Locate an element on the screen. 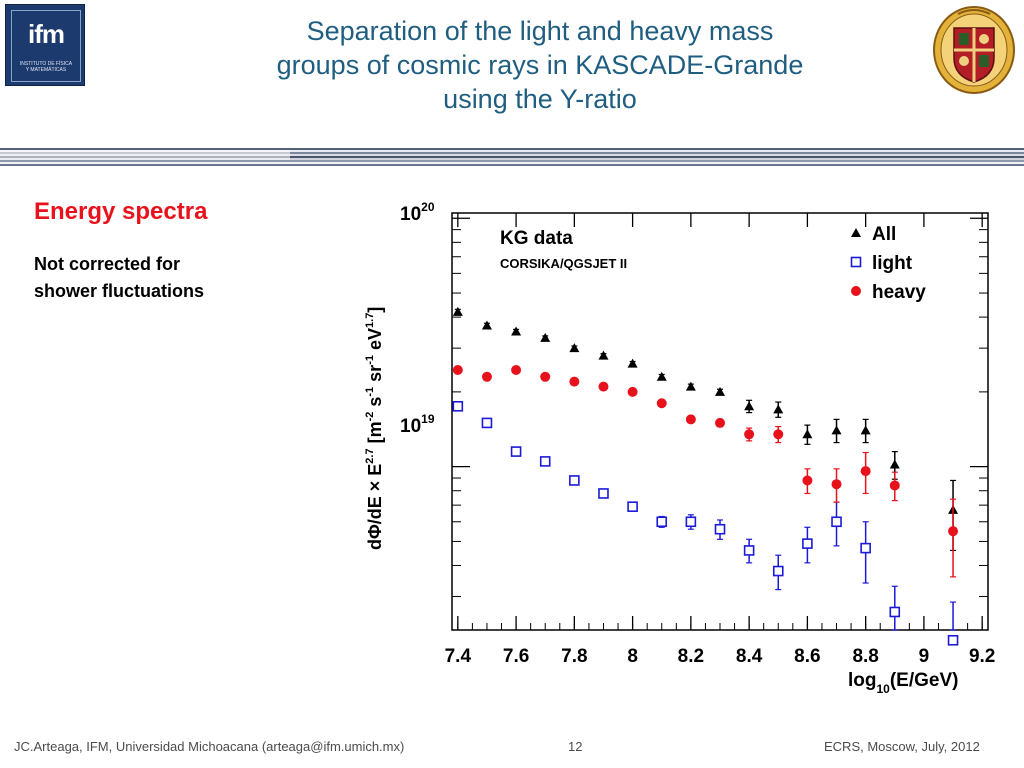 The height and width of the screenshot is (768, 1024). logo-frame is located at coordinates (46, 46).